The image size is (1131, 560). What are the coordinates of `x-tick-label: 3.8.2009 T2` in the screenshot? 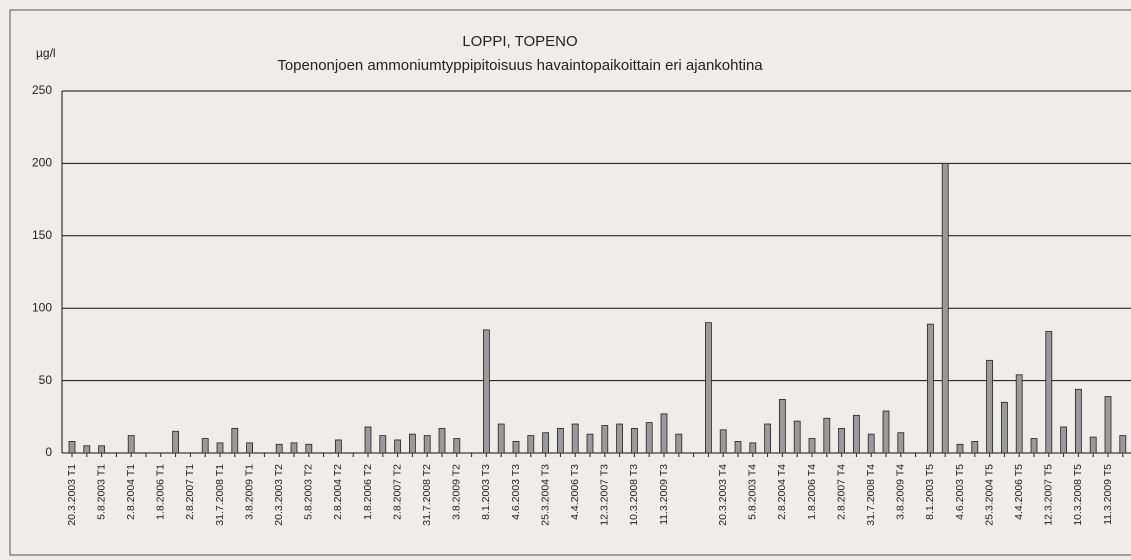 It's located at (457, 492).